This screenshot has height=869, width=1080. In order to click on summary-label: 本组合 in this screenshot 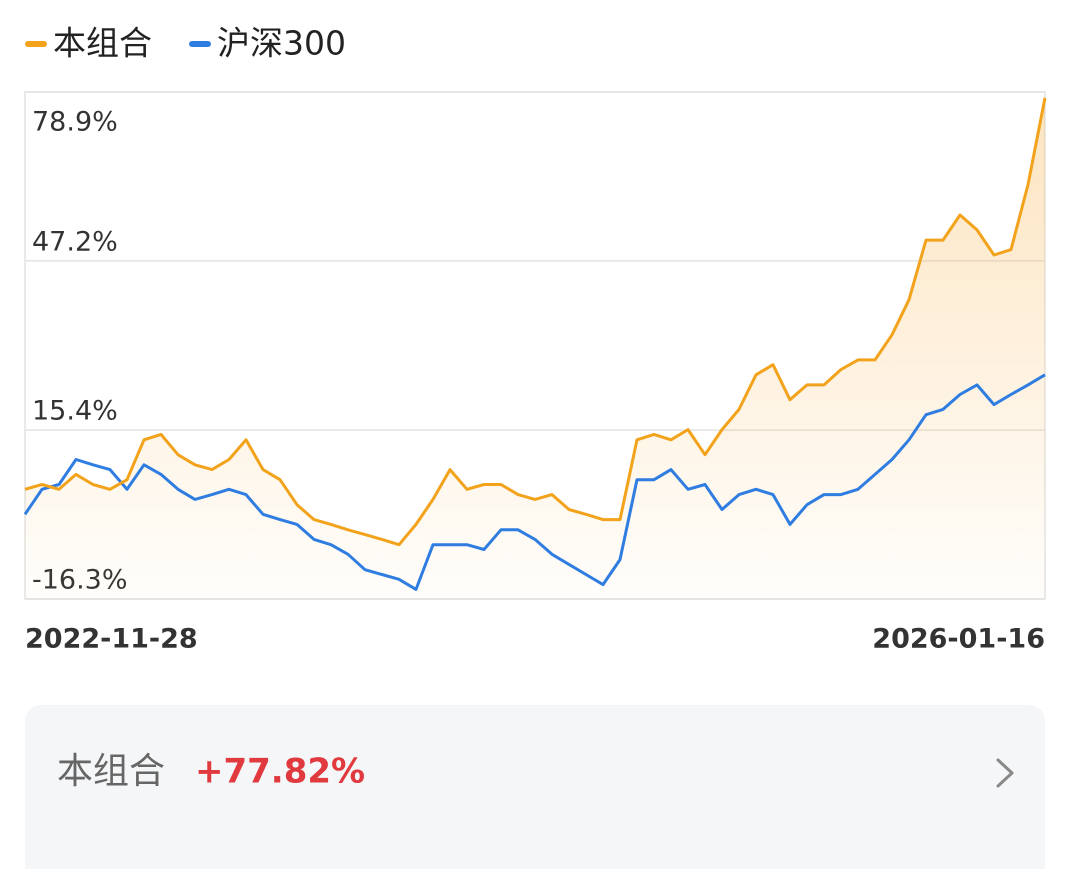, I will do `click(111, 771)`.